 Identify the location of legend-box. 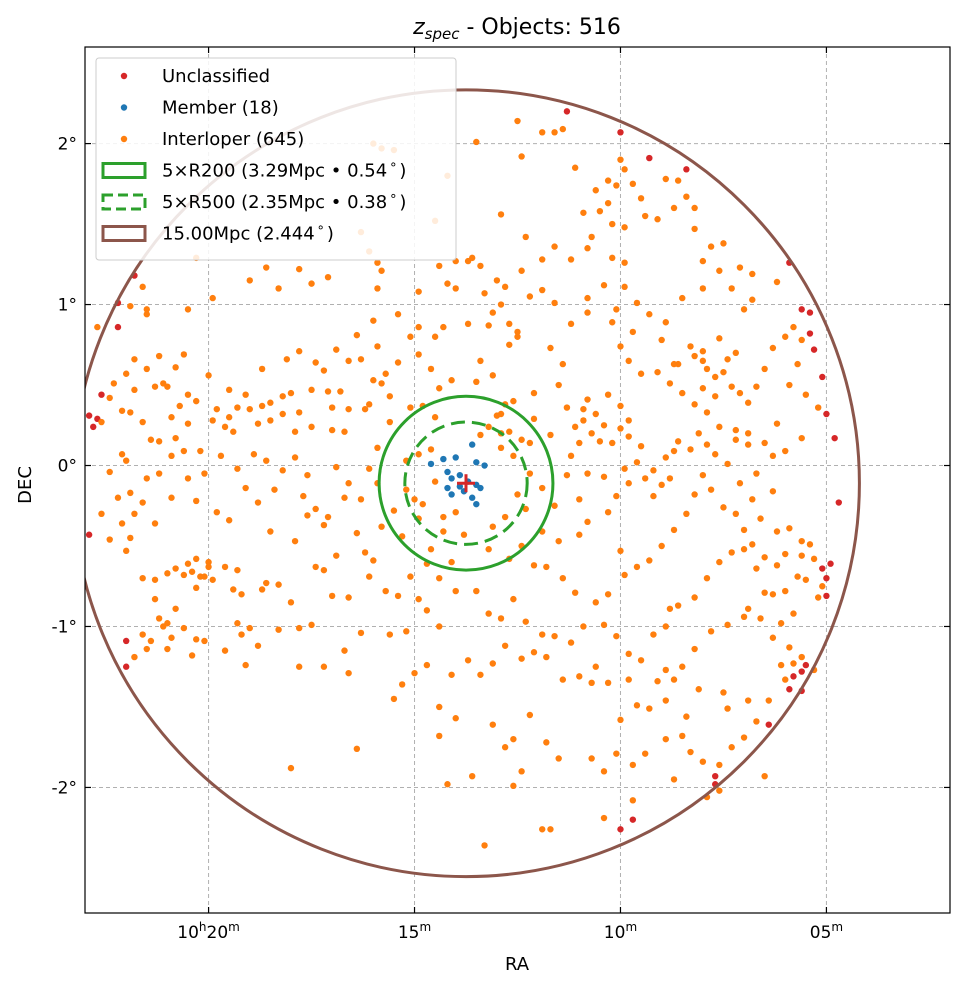
(276, 159).